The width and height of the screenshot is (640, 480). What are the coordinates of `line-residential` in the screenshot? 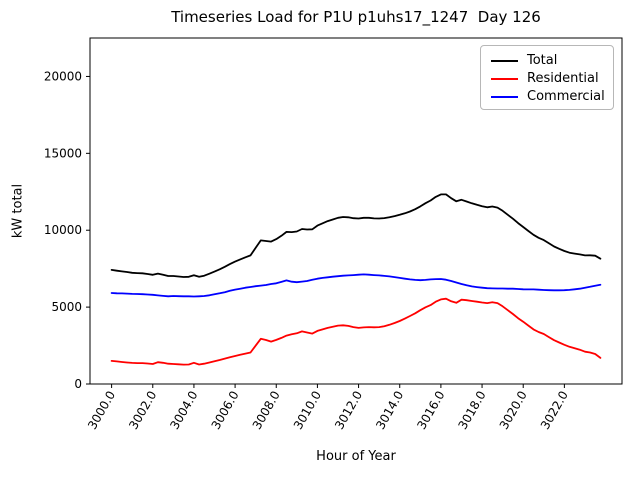 It's located at (356, 331).